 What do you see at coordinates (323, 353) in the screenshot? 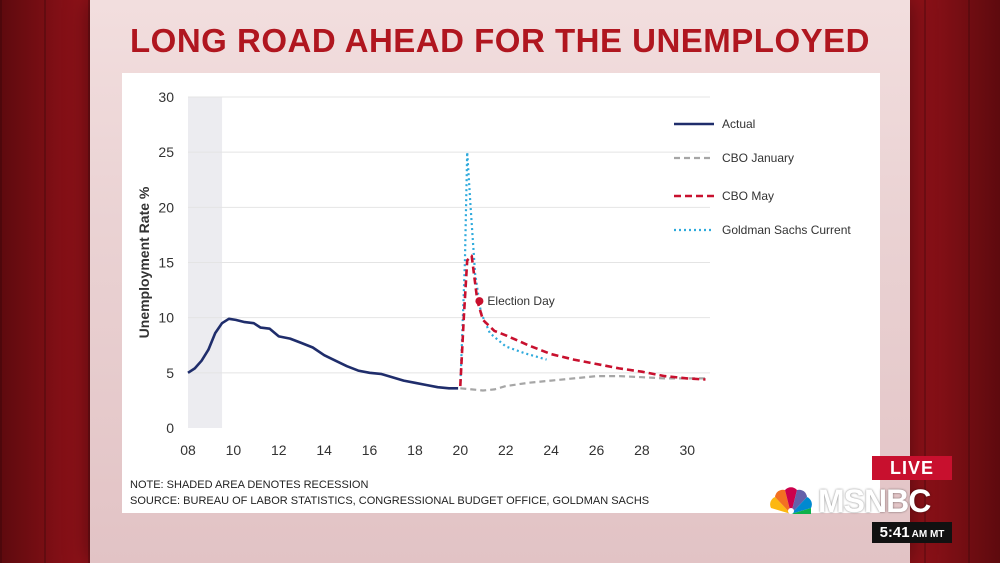
I see `series-line-actual` at bounding box center [323, 353].